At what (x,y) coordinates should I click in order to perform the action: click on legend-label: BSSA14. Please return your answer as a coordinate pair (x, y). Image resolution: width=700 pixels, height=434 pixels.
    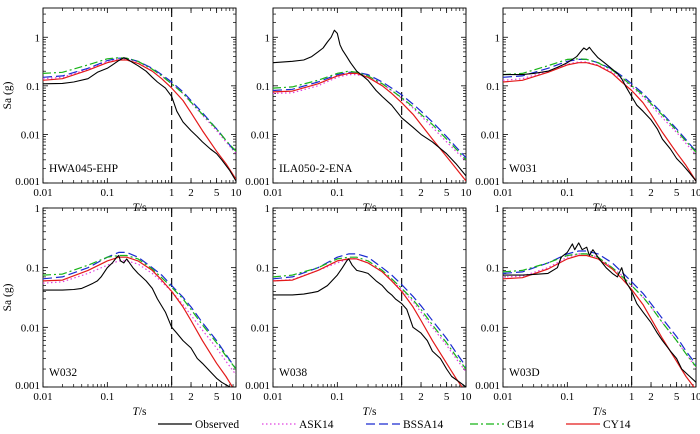
    Looking at the image, I should click on (423, 425).